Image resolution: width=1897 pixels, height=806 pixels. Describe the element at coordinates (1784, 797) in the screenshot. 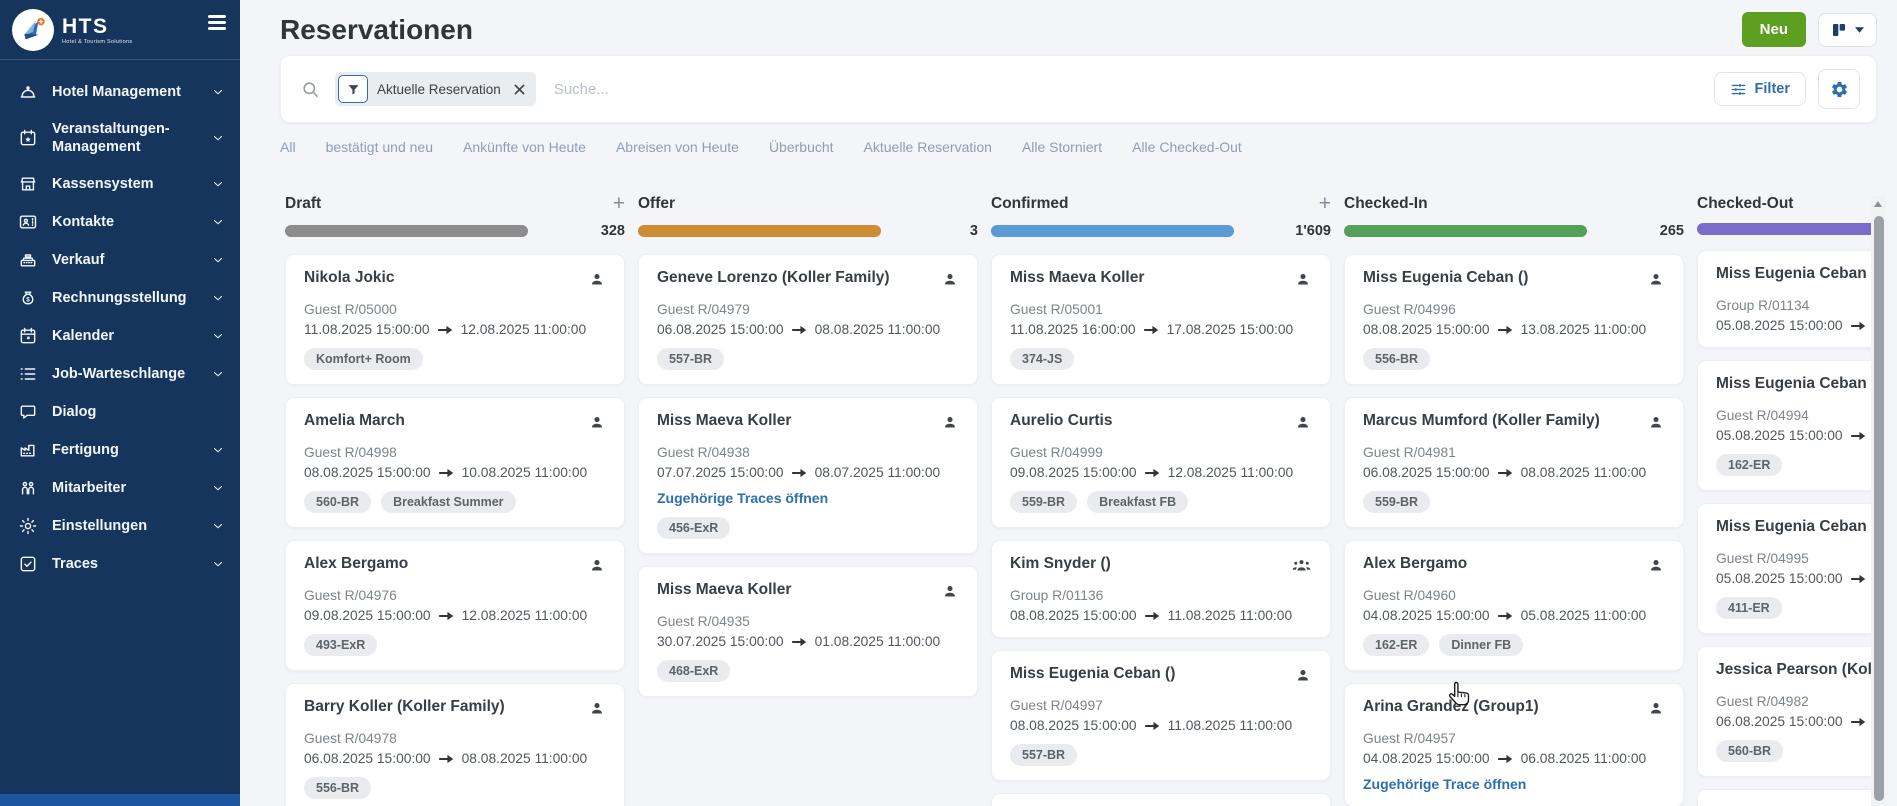

I see `reservation-card` at that location.